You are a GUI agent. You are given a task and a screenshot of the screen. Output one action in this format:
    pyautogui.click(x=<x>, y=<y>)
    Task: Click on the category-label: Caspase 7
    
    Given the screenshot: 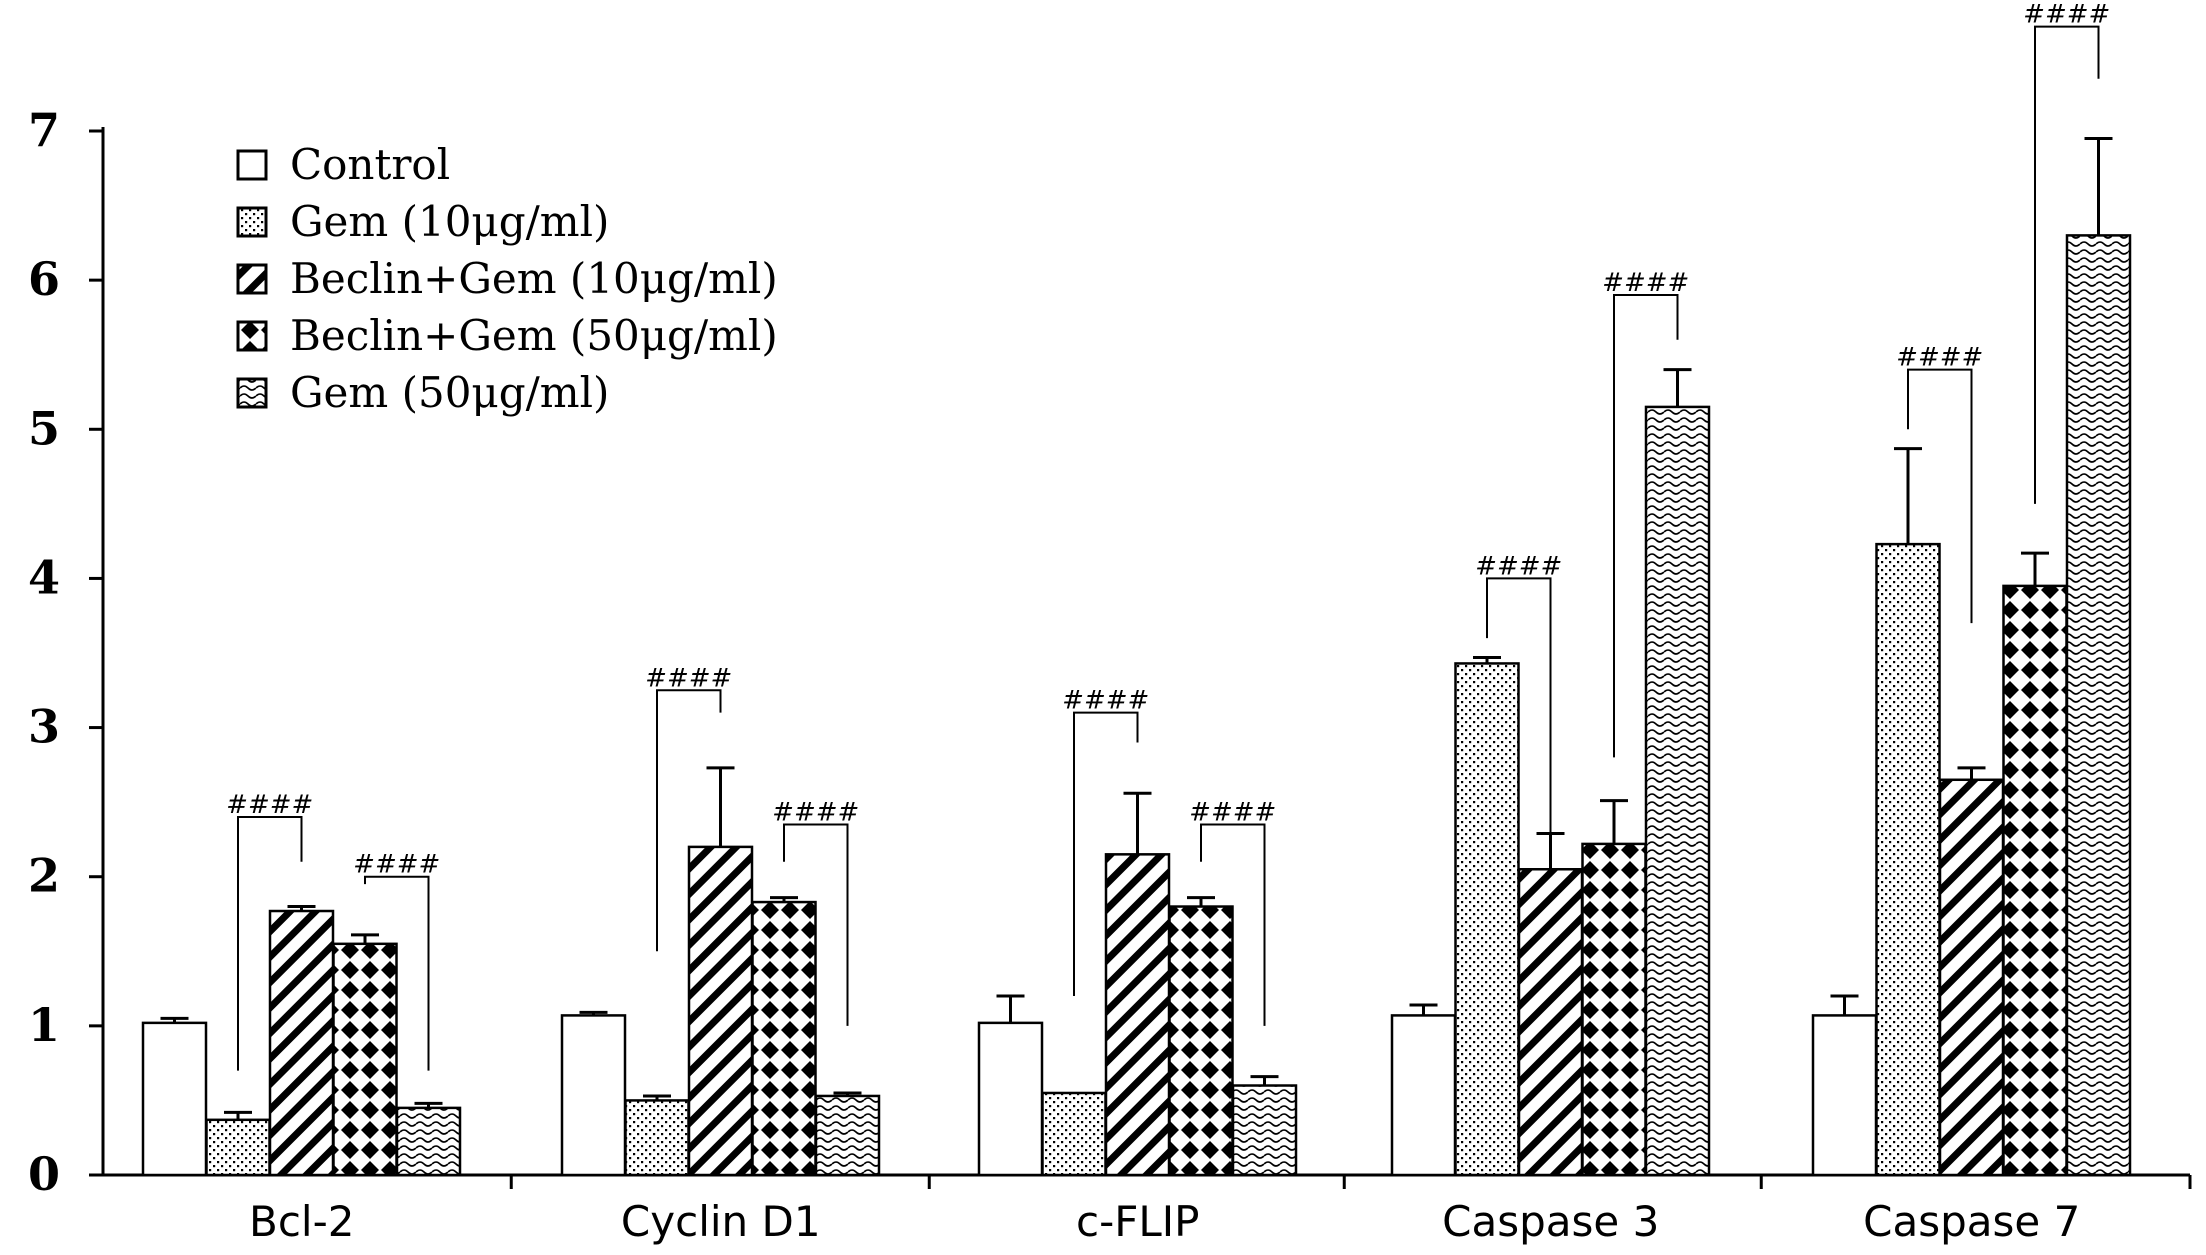 What is the action you would take?
    pyautogui.click(x=1971, y=1221)
    